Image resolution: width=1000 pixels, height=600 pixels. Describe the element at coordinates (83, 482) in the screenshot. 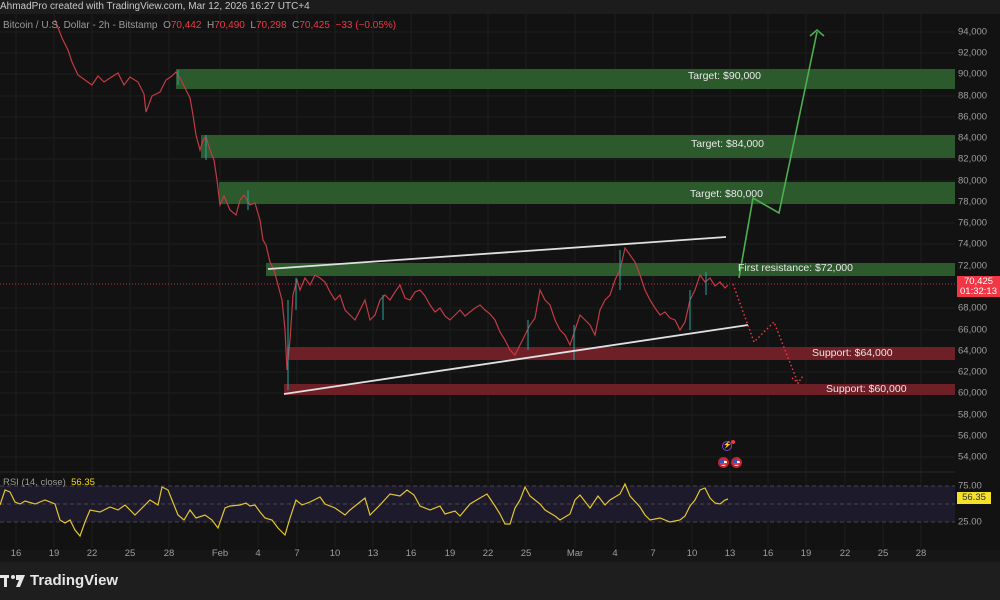

I see `rsi-value: 56.35` at that location.